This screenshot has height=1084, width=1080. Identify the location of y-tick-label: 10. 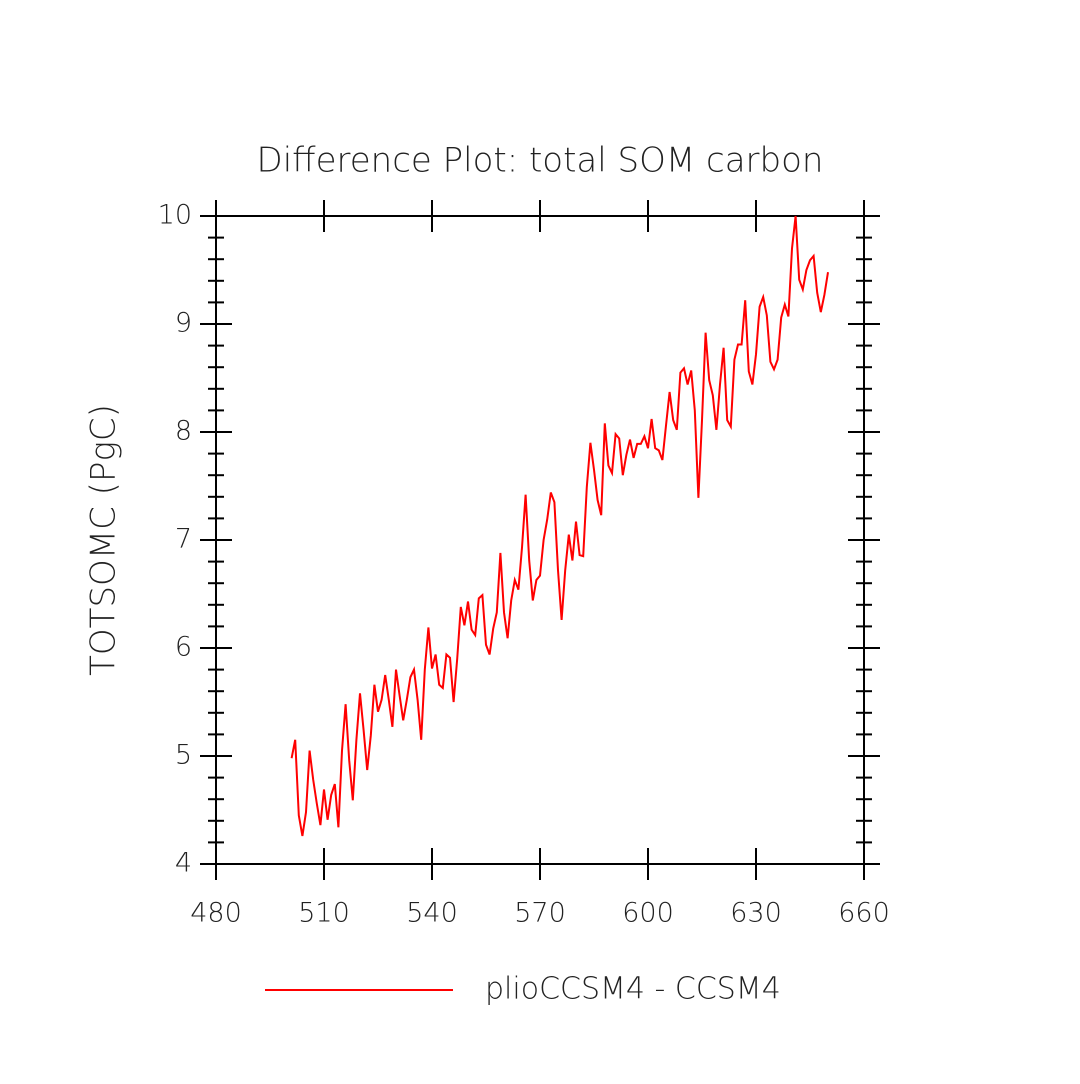
(175, 215).